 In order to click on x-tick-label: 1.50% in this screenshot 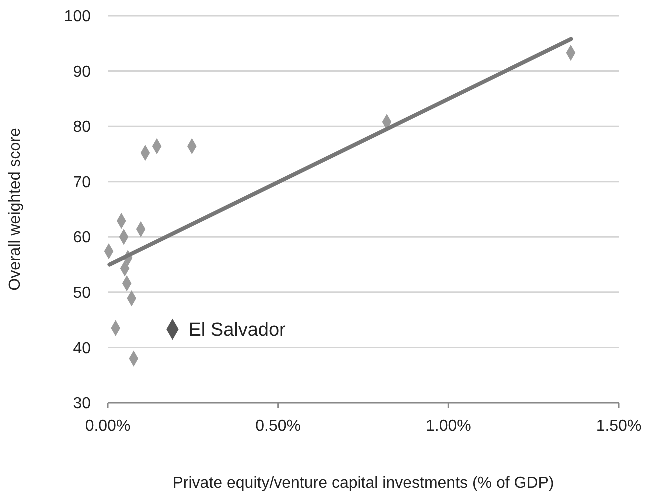, I will do `click(619, 426)`.